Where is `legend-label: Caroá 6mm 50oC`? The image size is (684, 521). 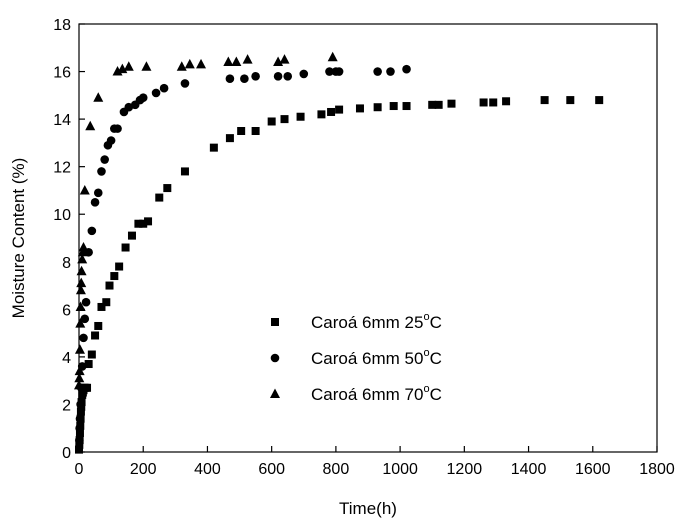
legend-label: Caroá 6mm 50oC is located at coordinates (376, 357).